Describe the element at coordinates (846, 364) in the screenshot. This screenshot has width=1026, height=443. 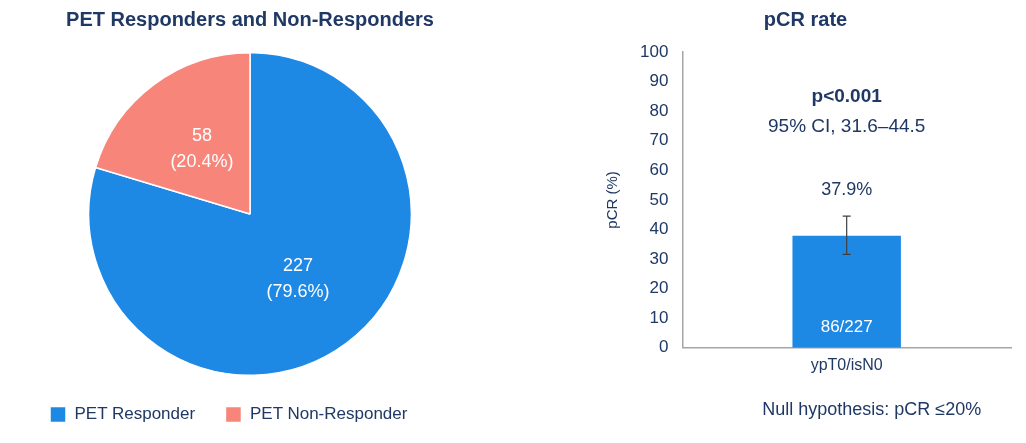
I see `x-tick-label: ypT0/isN0` at that location.